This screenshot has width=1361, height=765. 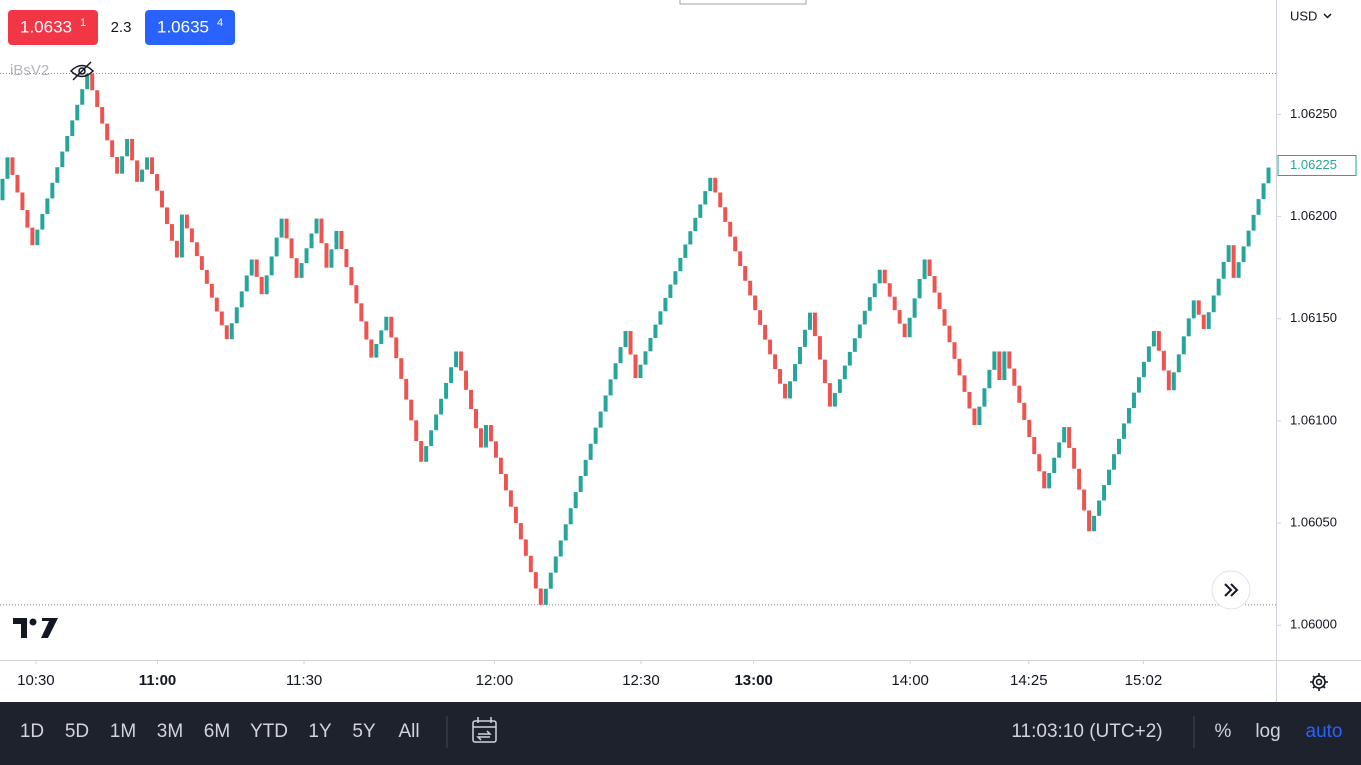 I want to click on buy-button, so click(x=190, y=27).